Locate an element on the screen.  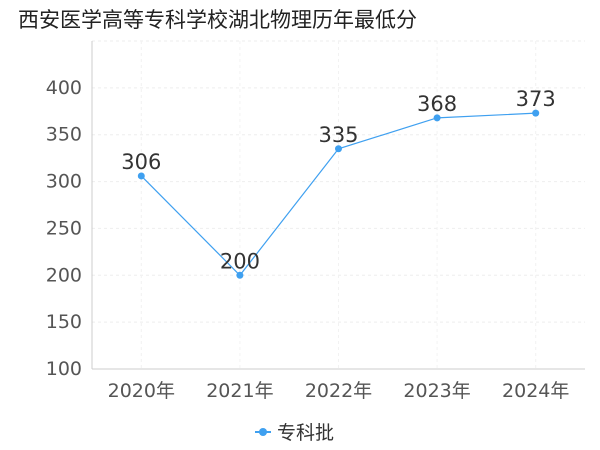
y-tick-label: 100 is located at coordinates (64, 369).